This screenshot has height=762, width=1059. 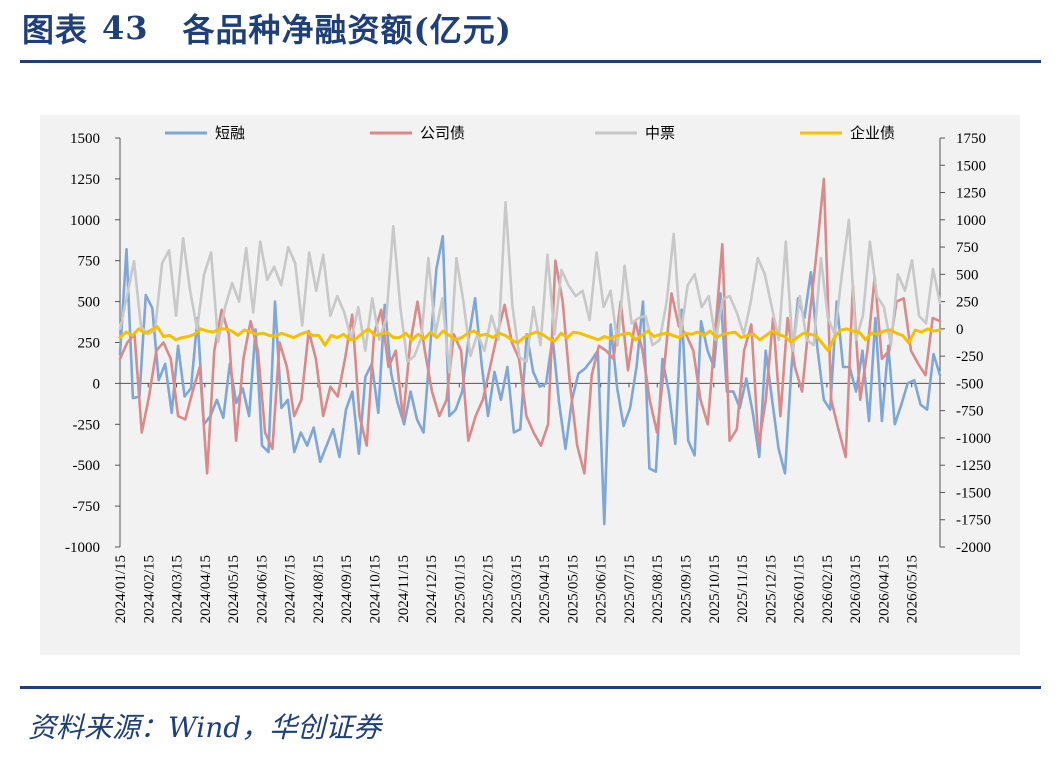 What do you see at coordinates (489, 589) in the screenshot?
I see `x-tick-label: 2025/02/15` at bounding box center [489, 589].